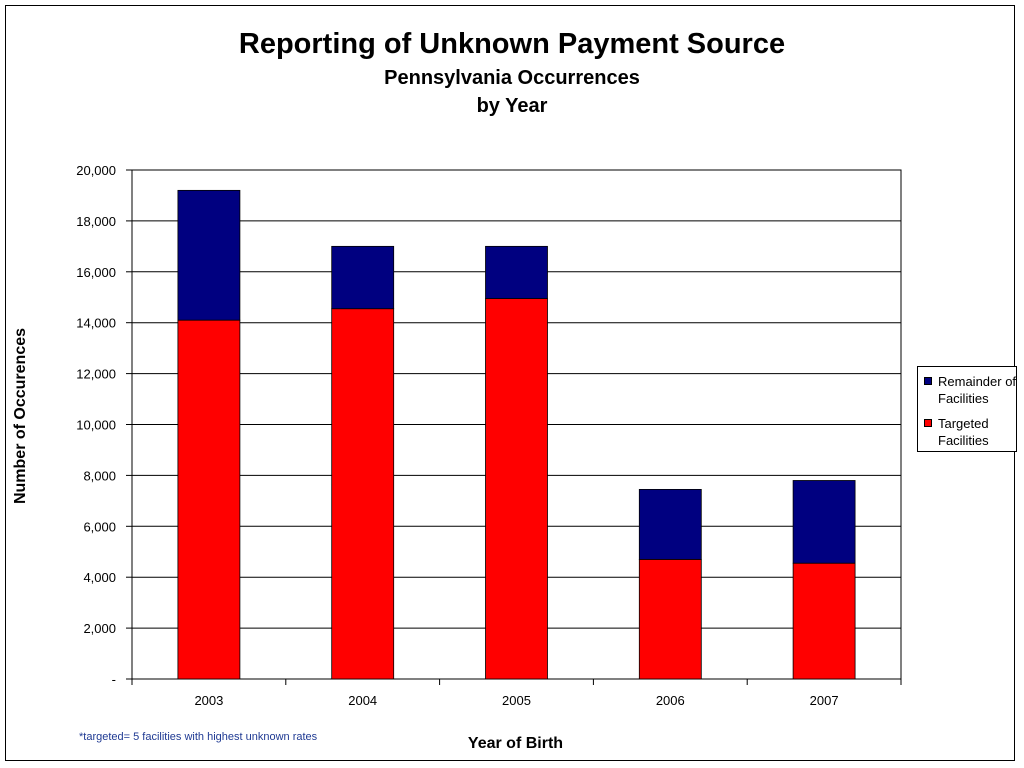 This screenshot has height=768, width=1024. Describe the element at coordinates (96, 221) in the screenshot. I see `y-tick-label: 18,000` at that location.